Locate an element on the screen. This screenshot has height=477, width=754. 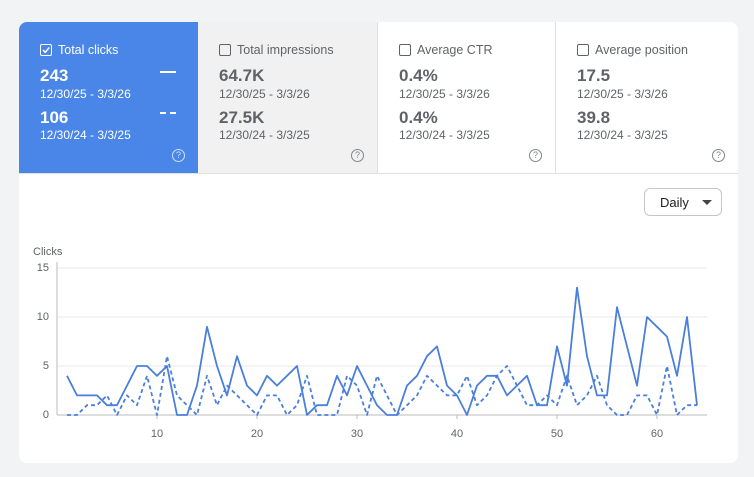
granularity-dropdown: Daily is located at coordinates (683, 202).